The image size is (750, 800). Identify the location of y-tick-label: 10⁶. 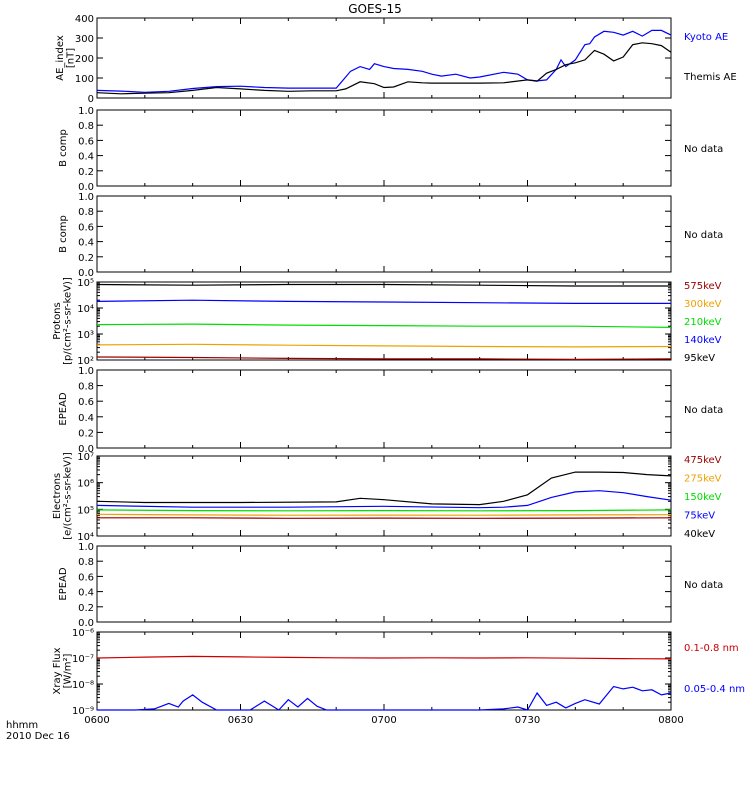
(85, 484).